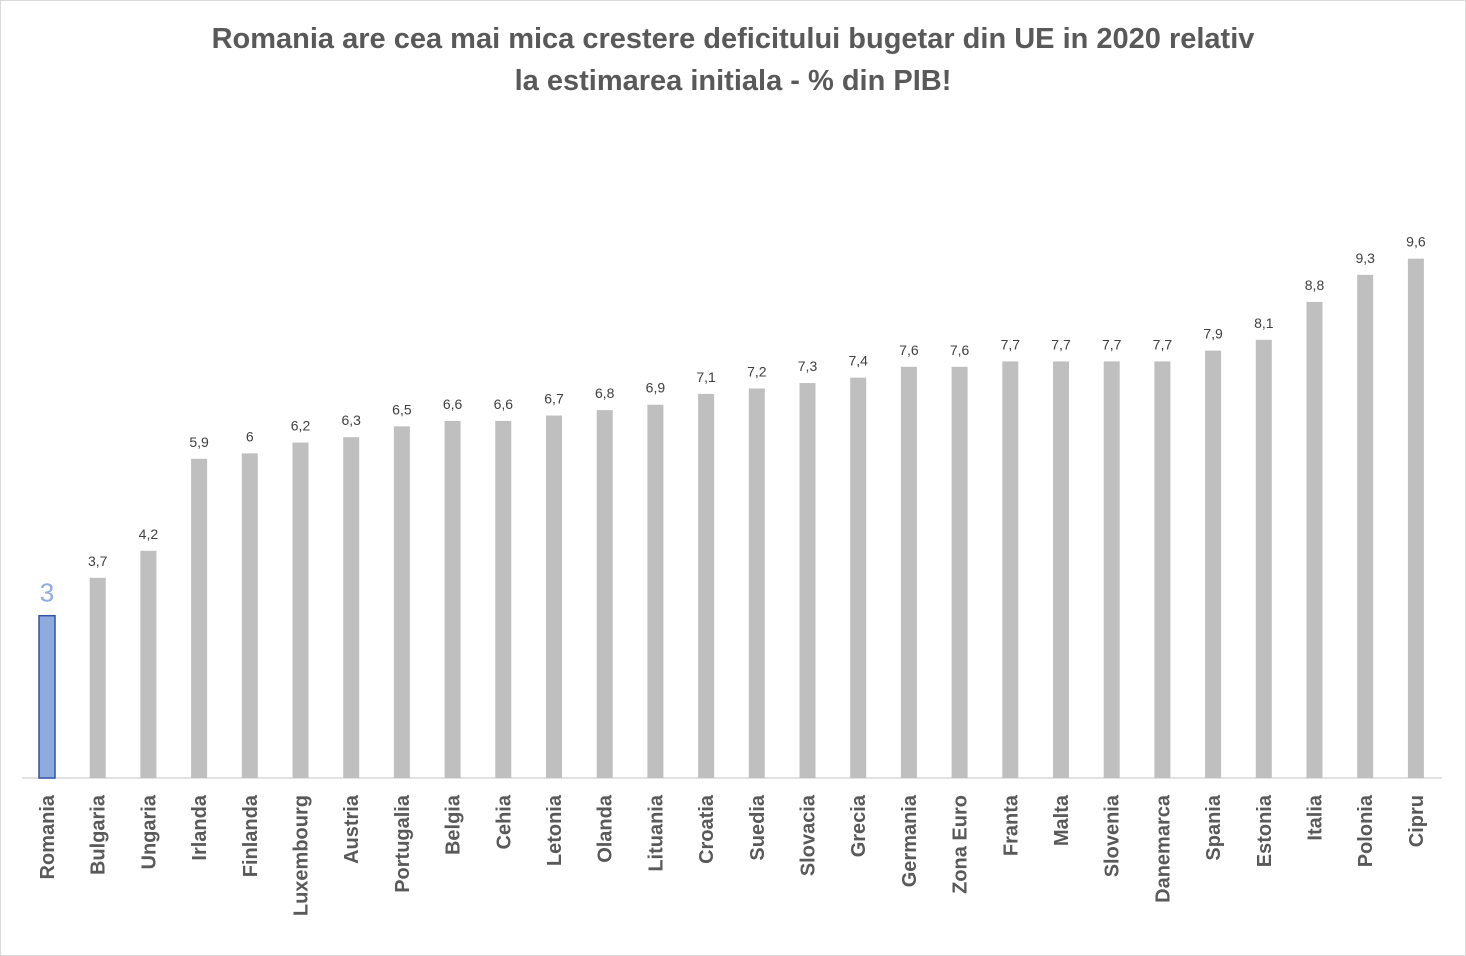 The width and height of the screenshot is (1466, 956). Describe the element at coordinates (1113, 835) in the screenshot. I see `category-label: Slovenia` at that location.